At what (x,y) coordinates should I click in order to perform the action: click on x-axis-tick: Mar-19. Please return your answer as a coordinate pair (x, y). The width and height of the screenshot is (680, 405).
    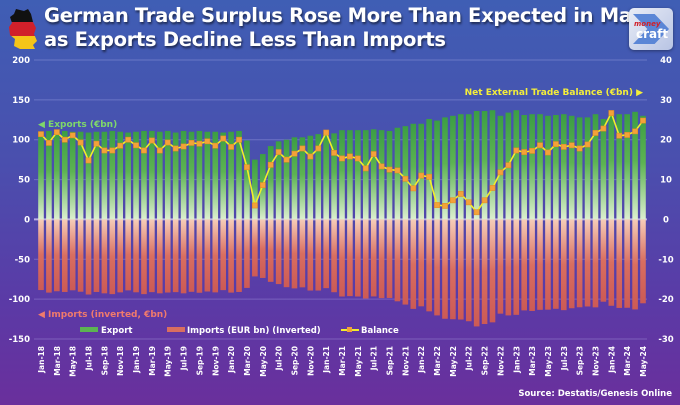
    Looking at the image, I should click on (152, 361).